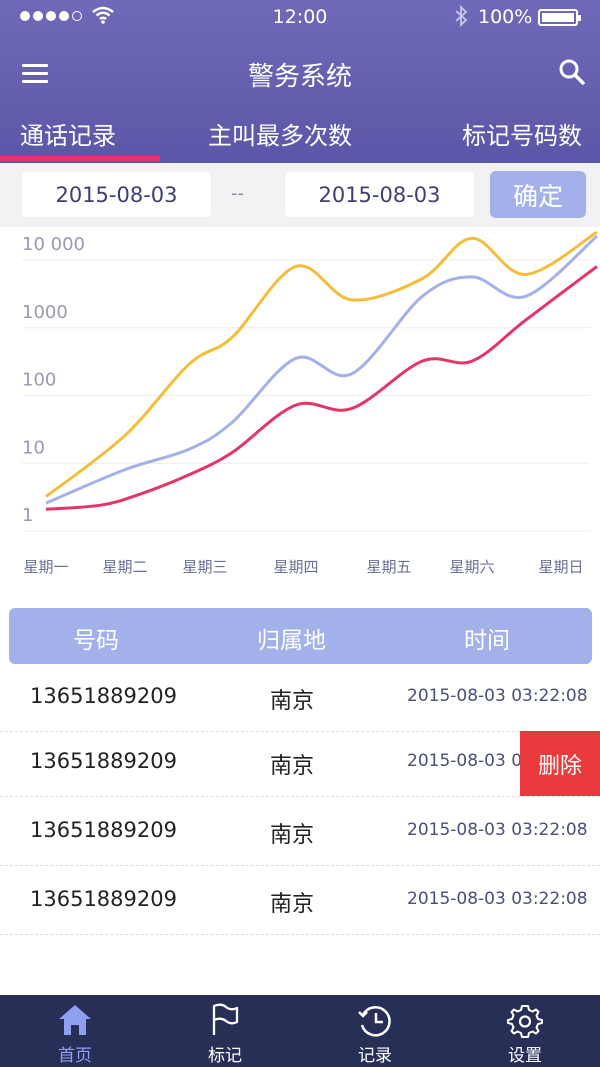 This screenshot has height=1067, width=600. Describe the element at coordinates (225, 1019) in the screenshot. I see `flag-icon` at that location.